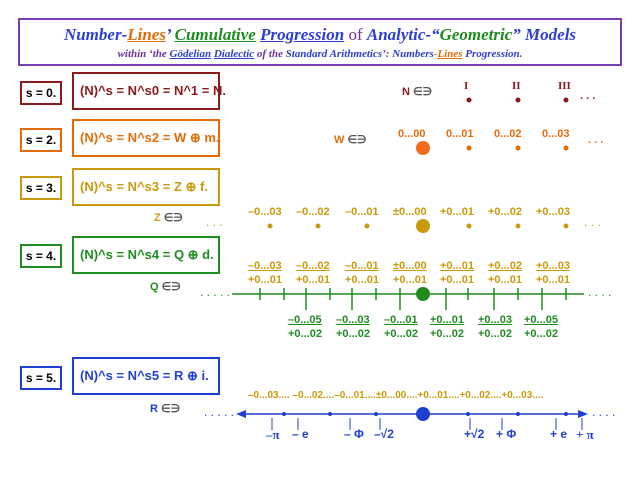 This screenshot has width=639, height=494. I want to click on formula-s5: (N)^s = N^s5 = R ⊕ i., so click(146, 376).